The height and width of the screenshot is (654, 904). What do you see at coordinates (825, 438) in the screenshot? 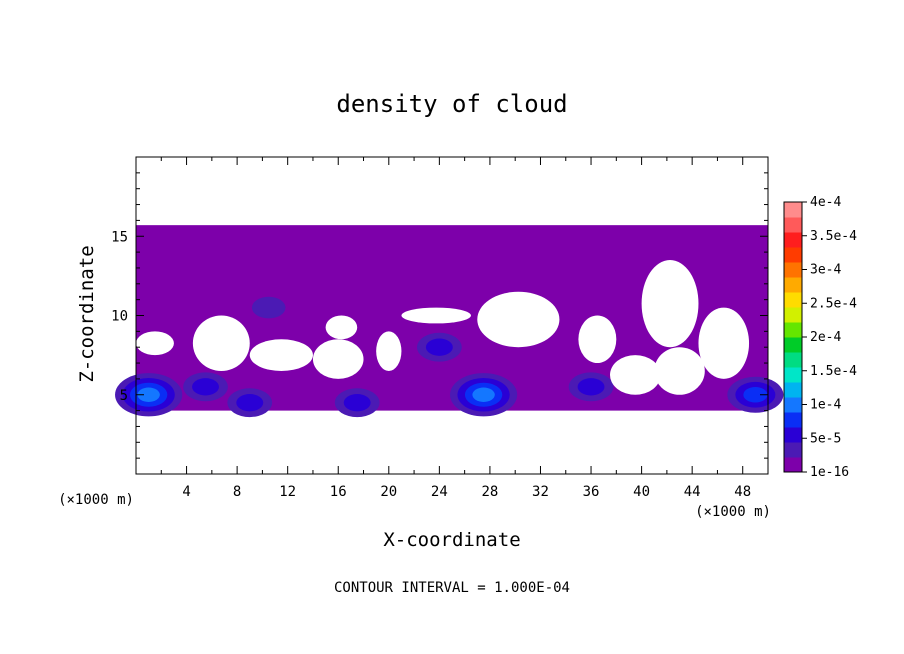
I see `colorbar-label: 5e-5` at bounding box center [825, 438].